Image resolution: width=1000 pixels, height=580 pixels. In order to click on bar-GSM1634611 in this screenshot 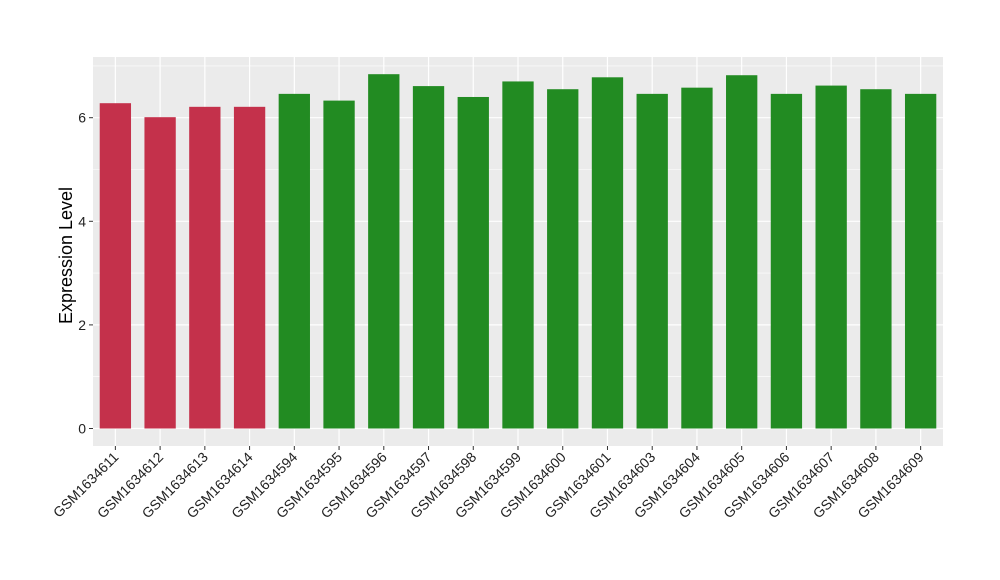, I will do `click(115, 266)`.